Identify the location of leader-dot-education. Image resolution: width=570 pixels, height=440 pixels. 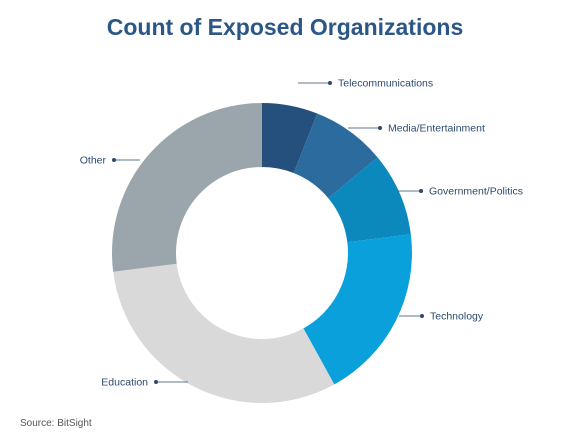
(156, 382).